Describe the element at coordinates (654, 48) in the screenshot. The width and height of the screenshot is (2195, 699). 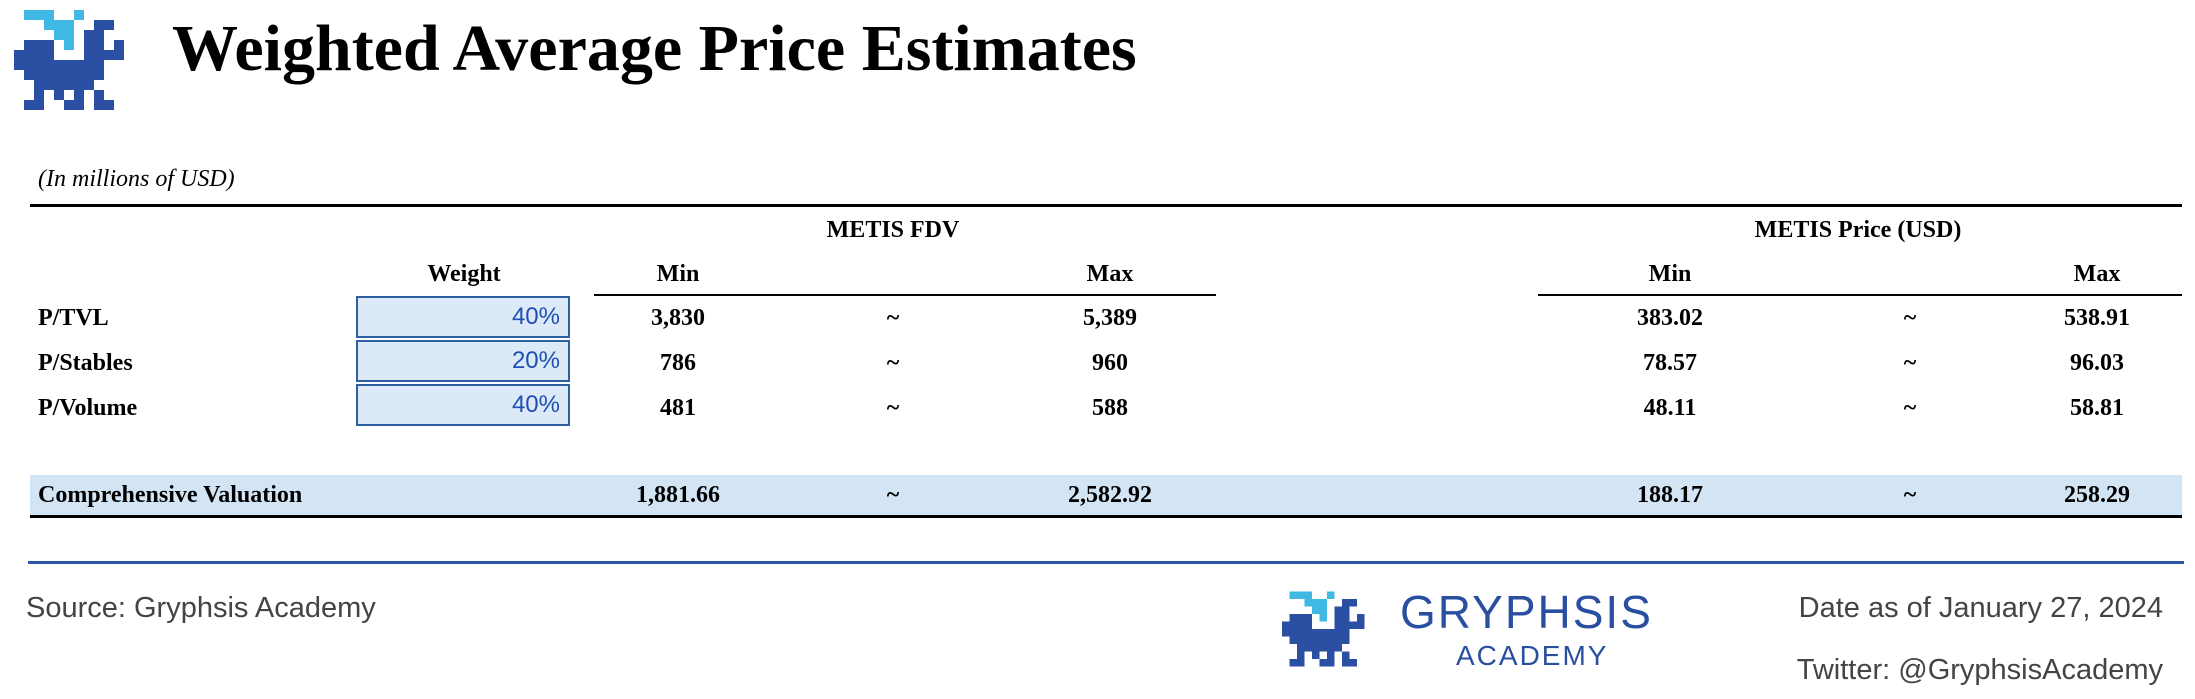
I see `page-title: Weighted Average Price Estimates` at that location.